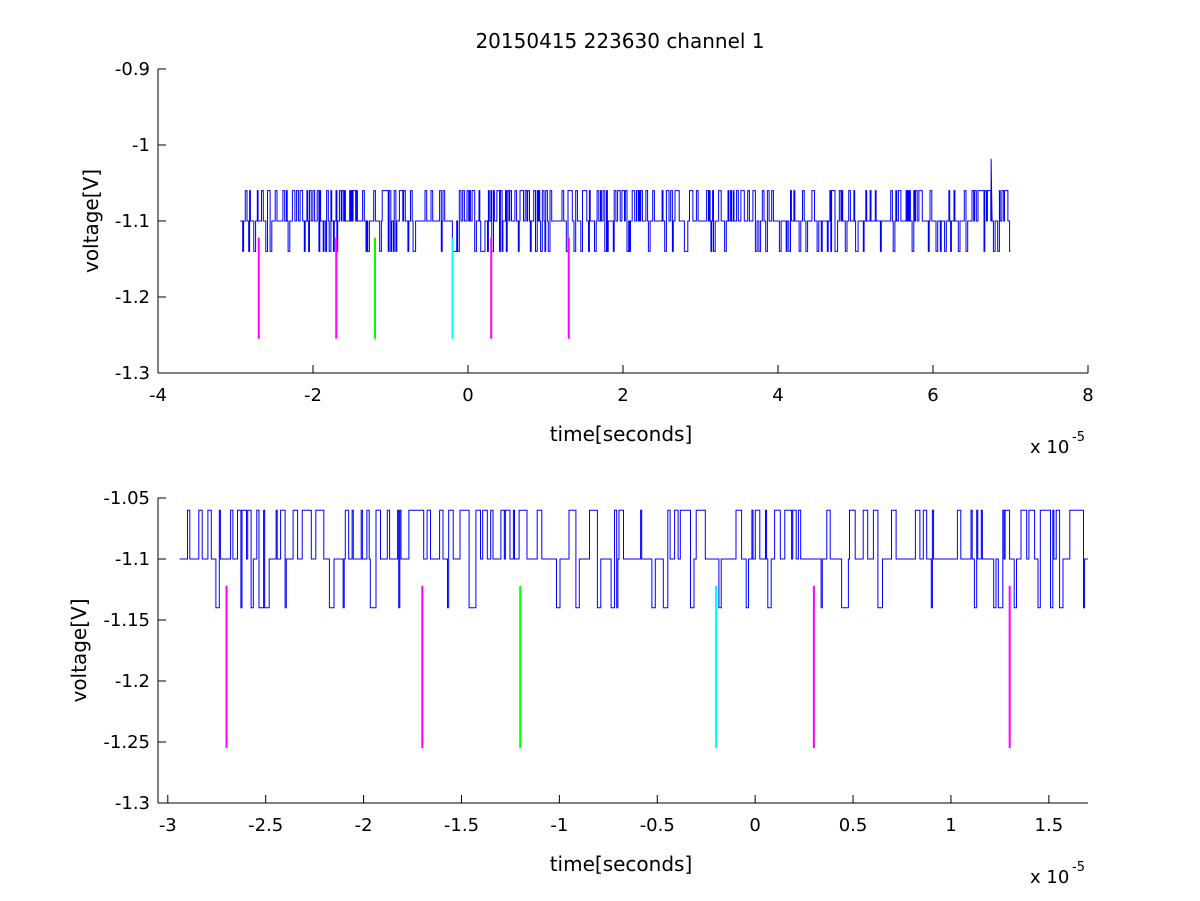  Describe the element at coordinates (932, 395) in the screenshot. I see `x-tick-label: 6` at that location.